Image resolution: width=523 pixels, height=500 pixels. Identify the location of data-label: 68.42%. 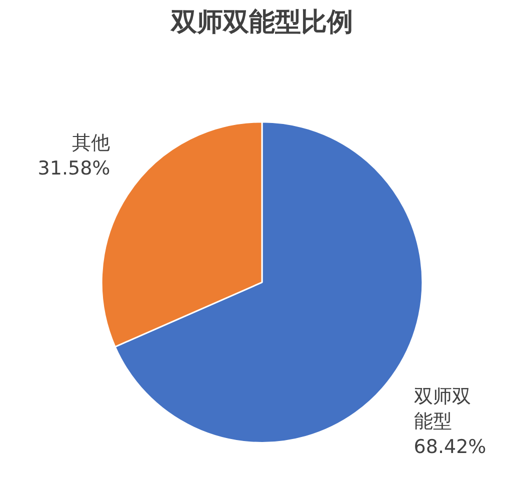
(450, 447).